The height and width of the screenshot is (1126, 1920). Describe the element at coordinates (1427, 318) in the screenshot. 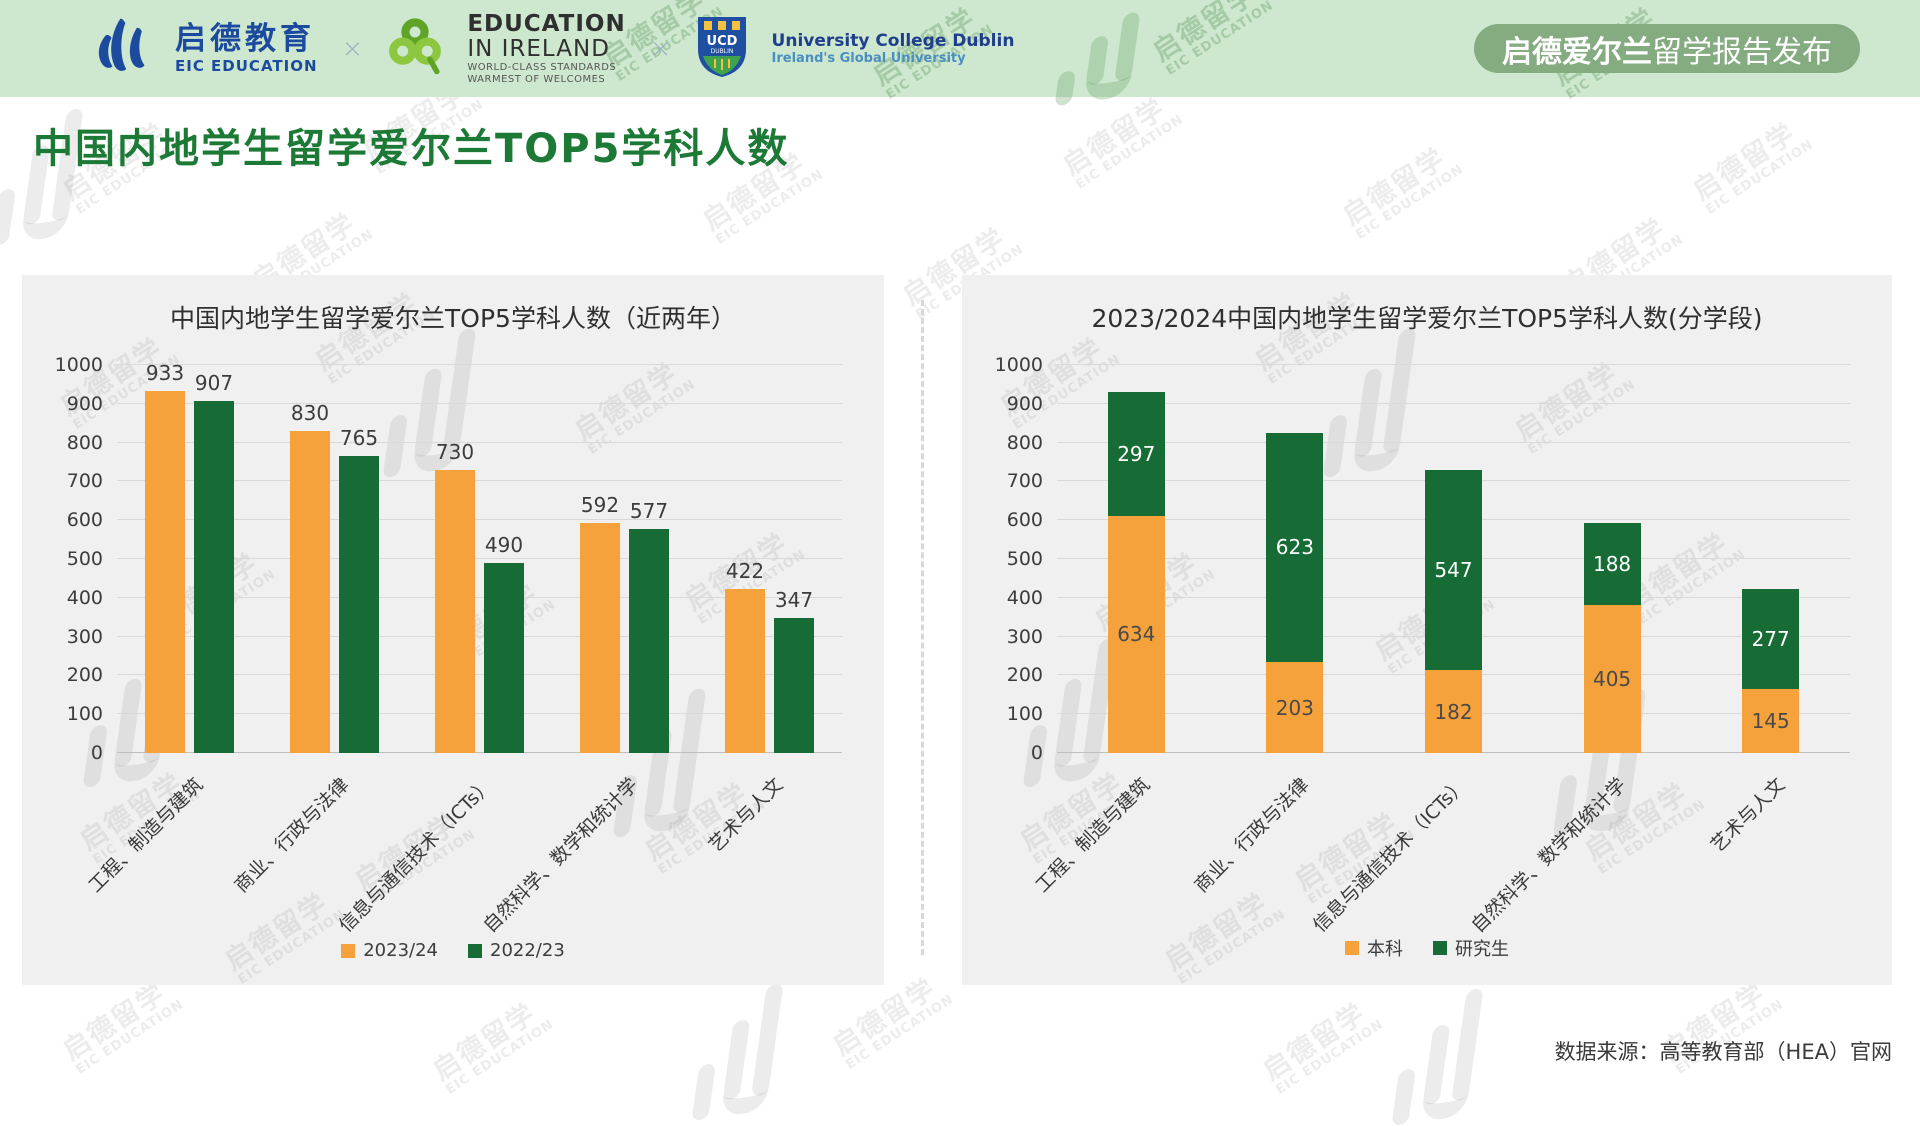

I see `chart-title: 2023/2024中国内地学生留学爱尔兰TOP5学科人数(分学段)` at that location.